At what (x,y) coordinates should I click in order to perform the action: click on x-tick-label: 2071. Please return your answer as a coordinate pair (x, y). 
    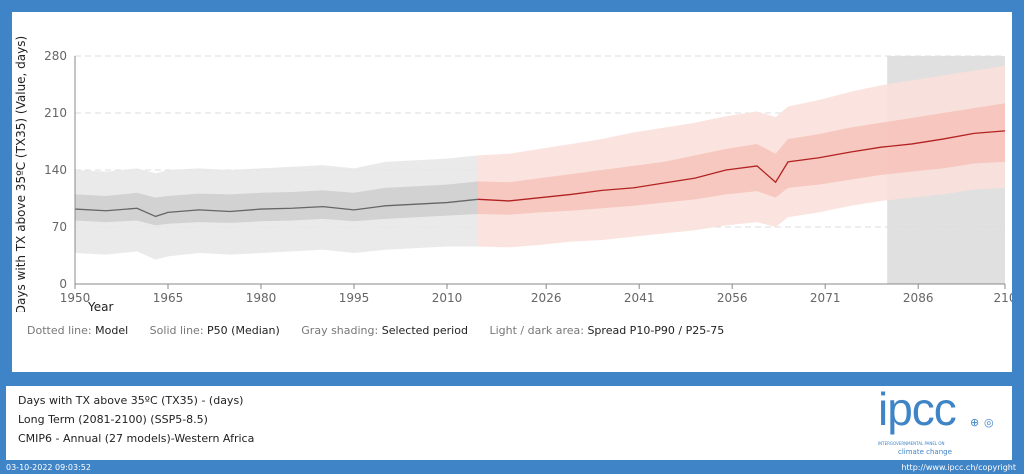
    Looking at the image, I should click on (825, 298).